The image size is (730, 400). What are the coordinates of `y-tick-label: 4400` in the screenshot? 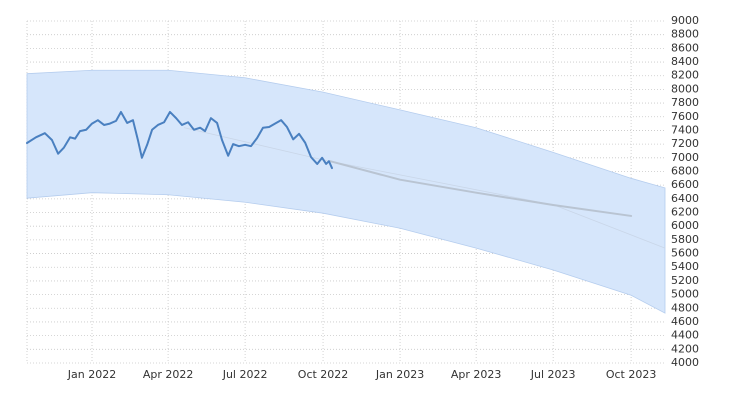 It's located at (685, 335).